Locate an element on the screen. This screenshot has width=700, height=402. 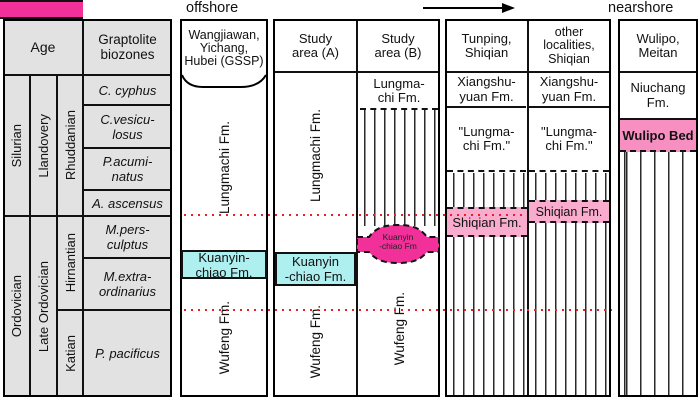
biozone-pacificus-cell: P. pacificus is located at coordinates (127, 353).